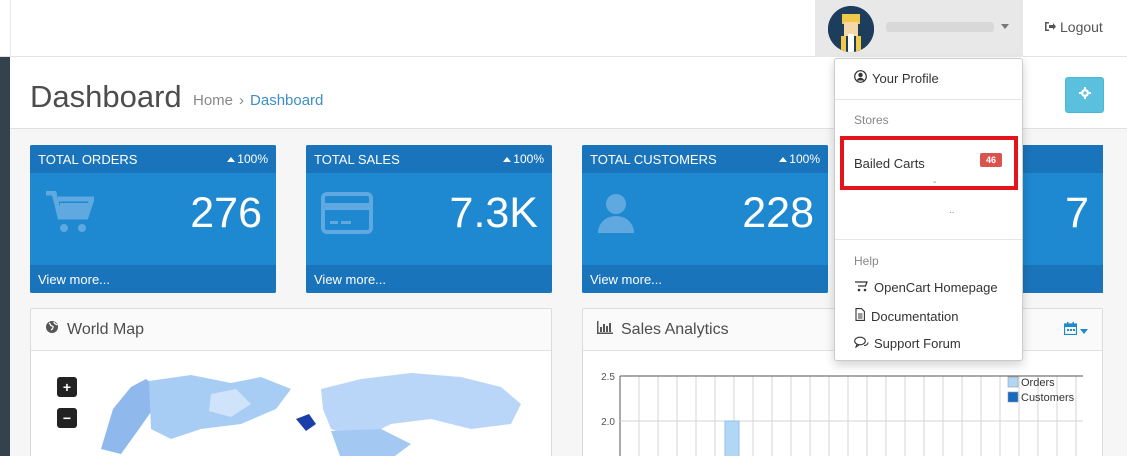 This screenshot has width=1127, height=456. Describe the element at coordinates (861, 343) in the screenshot. I see `comments-icon` at that location.